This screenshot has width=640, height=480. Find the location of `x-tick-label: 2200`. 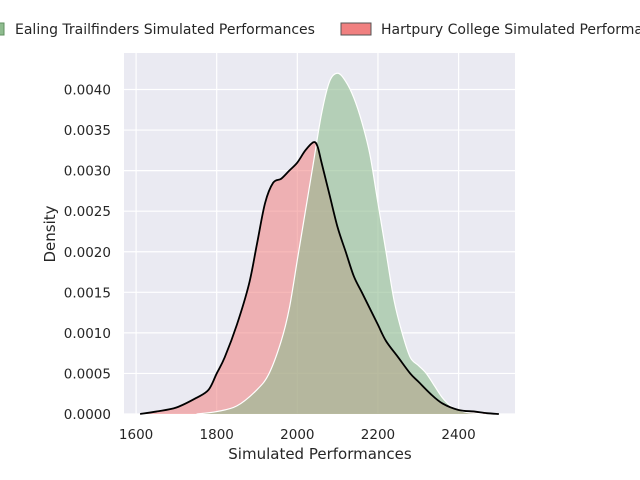

x-tick-label: 2200 is located at coordinates (378, 435).